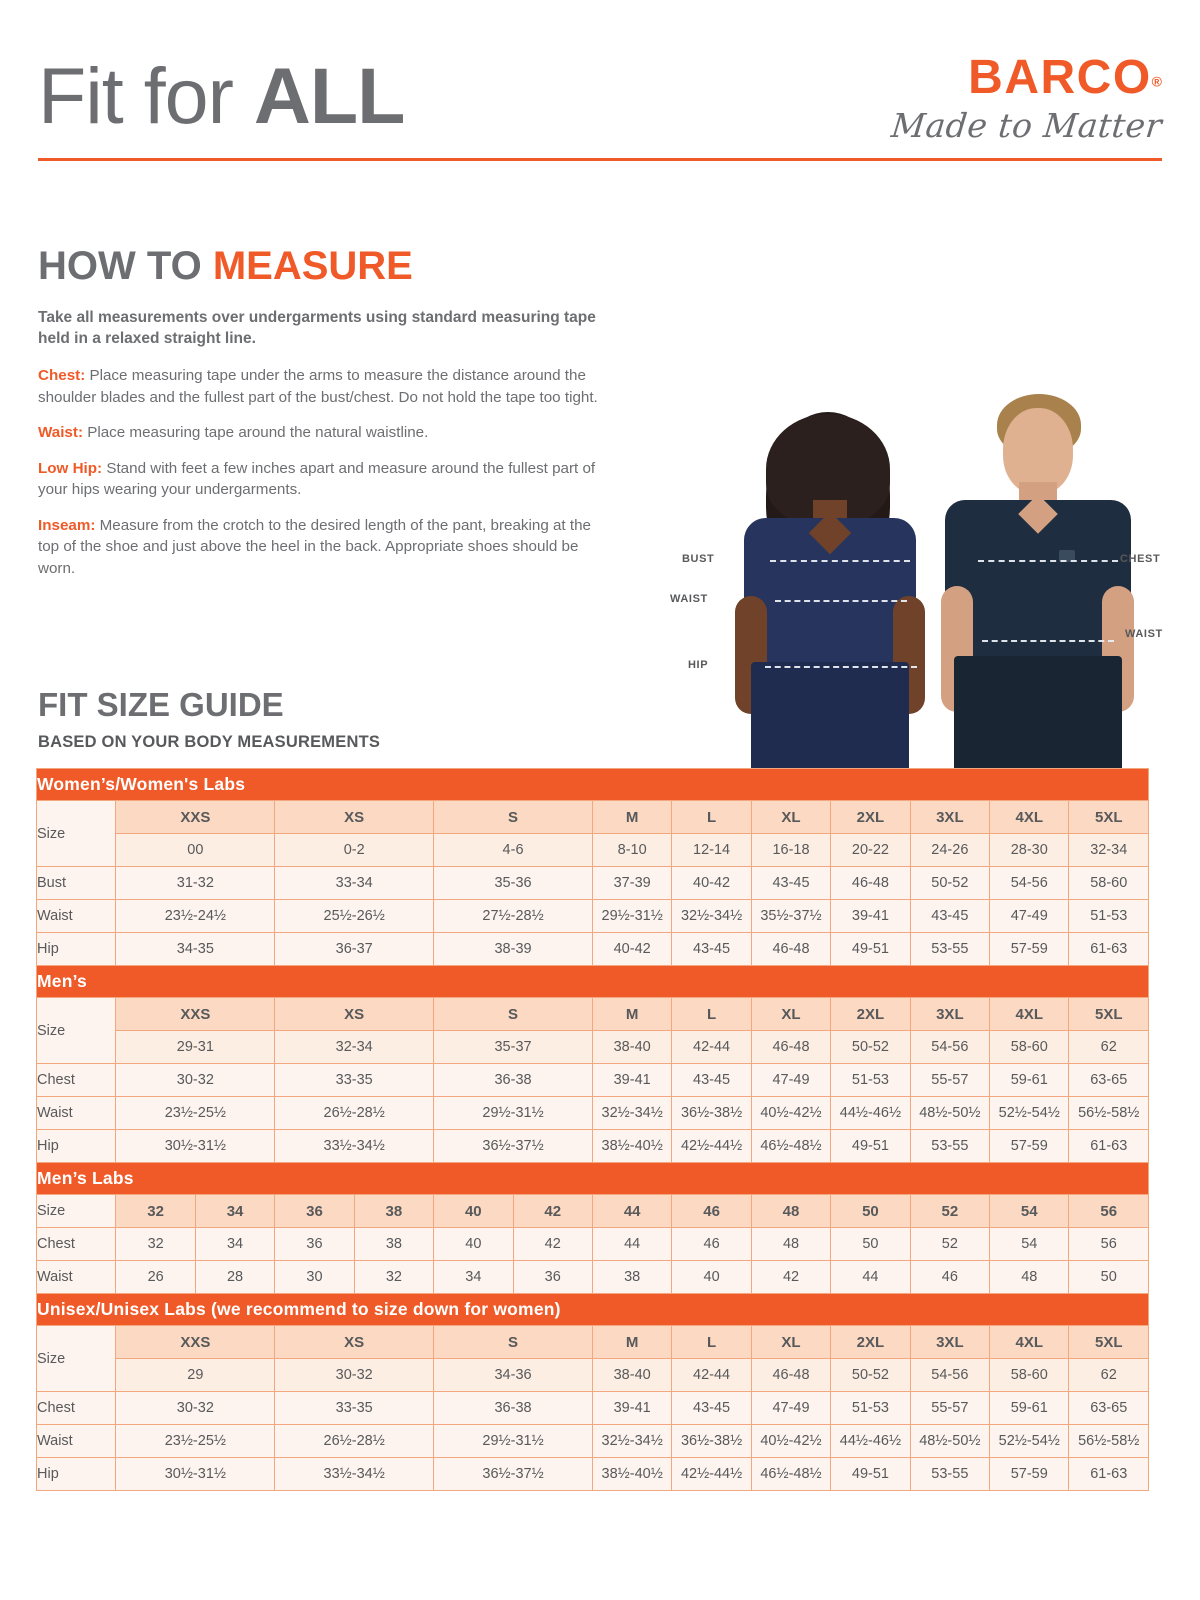 The height and width of the screenshot is (1600, 1200). I want to click on size-header-cell: 54, so click(1029, 1211).